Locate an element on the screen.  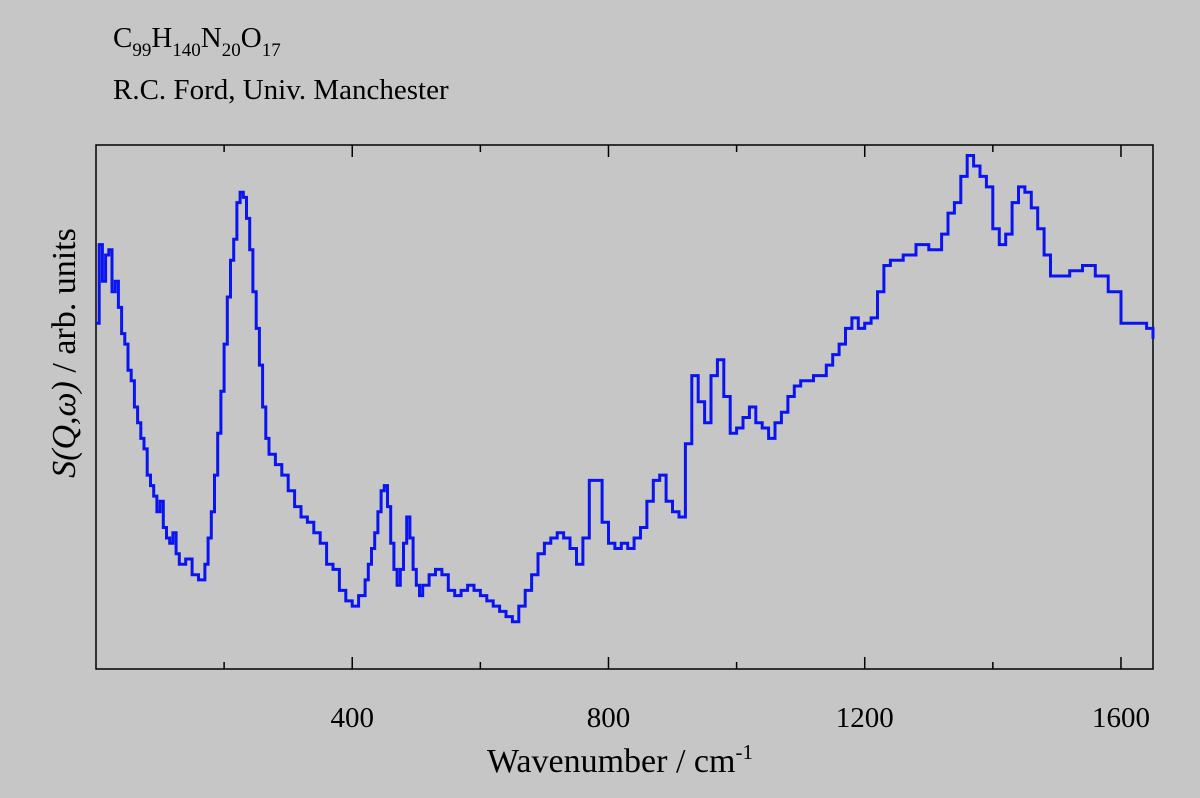
attribution-text: R.C. Ford, Univ. Manchester is located at coordinates (281, 90).